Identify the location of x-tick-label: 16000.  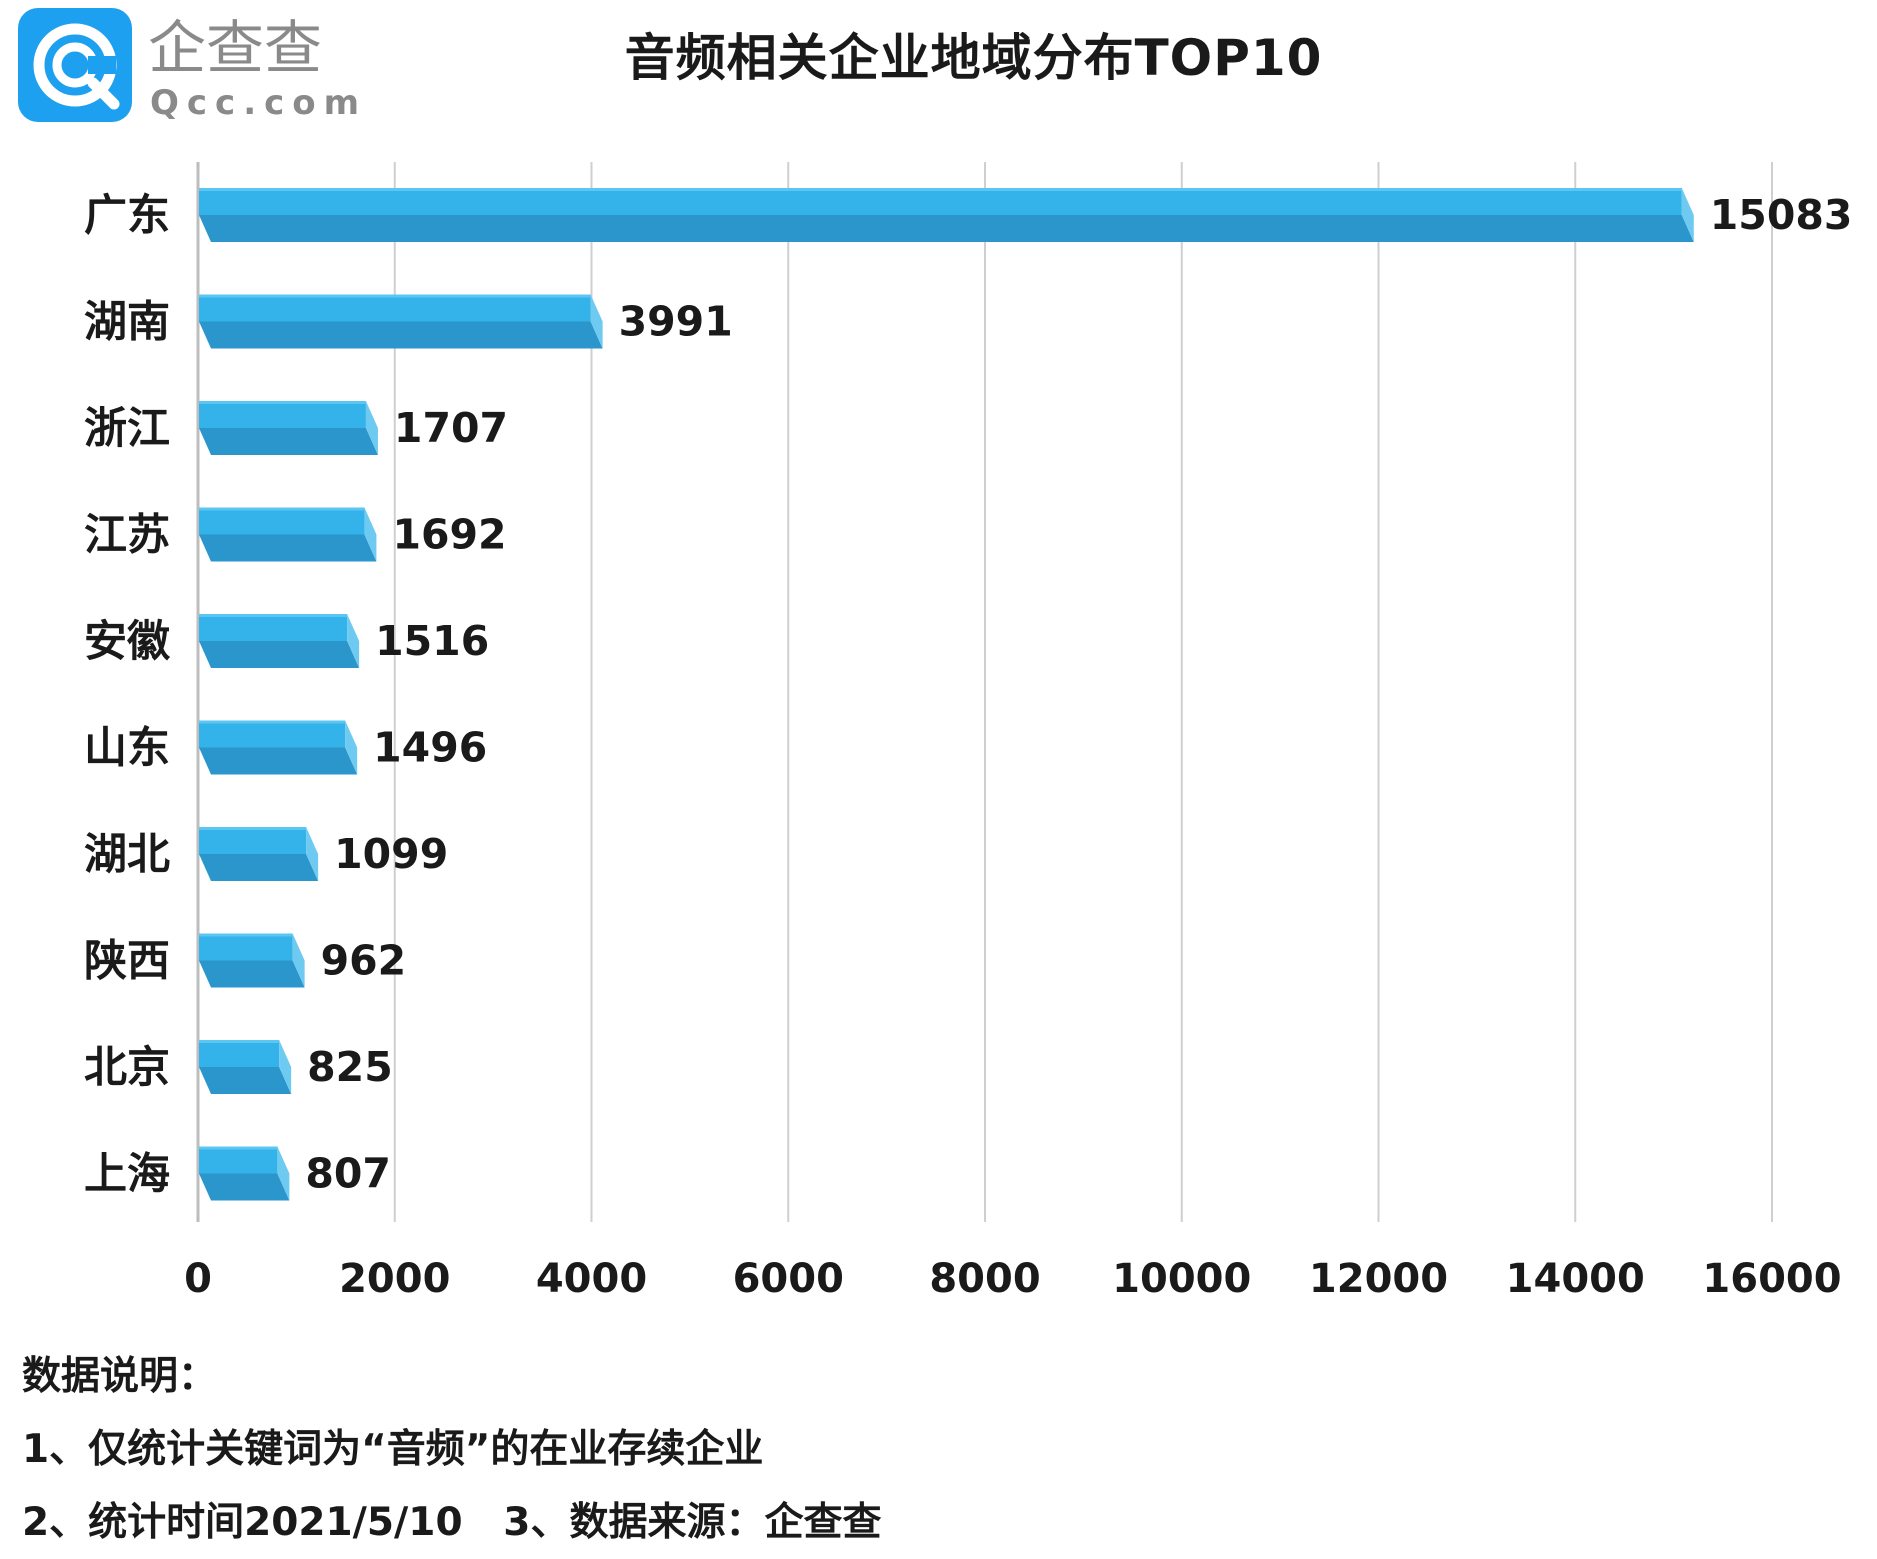
(1771, 1279).